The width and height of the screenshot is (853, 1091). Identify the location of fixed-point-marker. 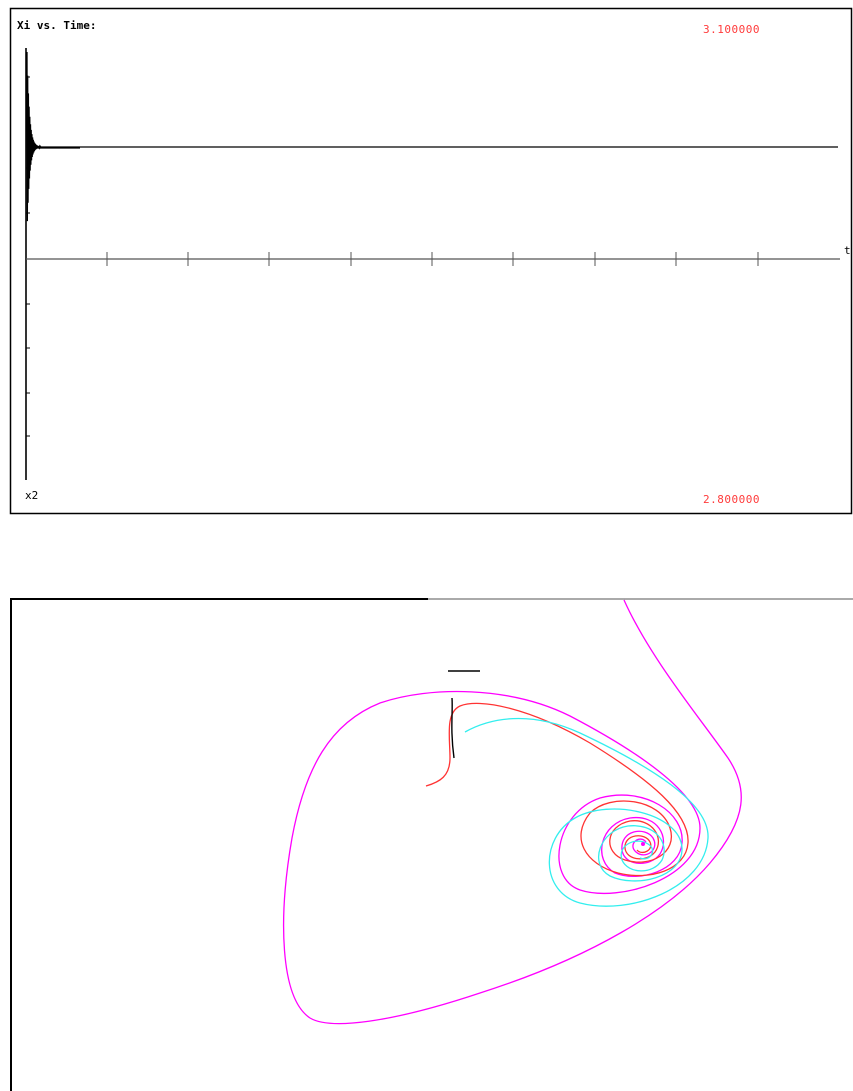
(643, 844).